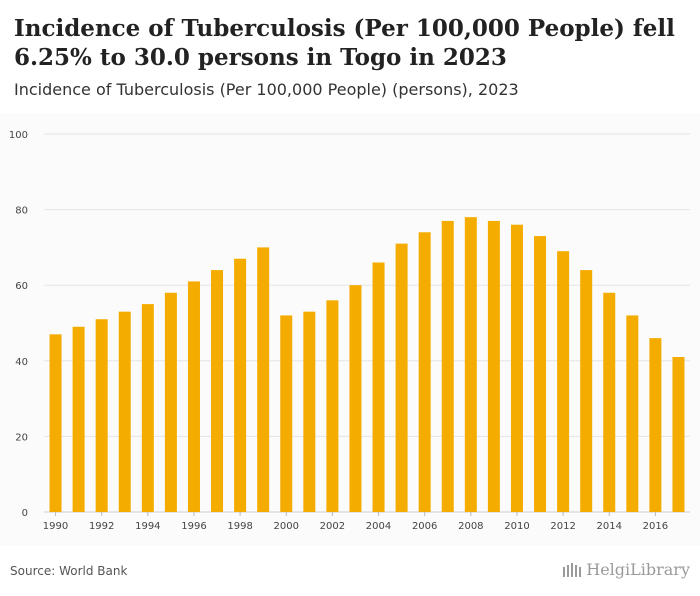  Describe the element at coordinates (25, 513) in the screenshot. I see `y-tick-label: 0` at that location.